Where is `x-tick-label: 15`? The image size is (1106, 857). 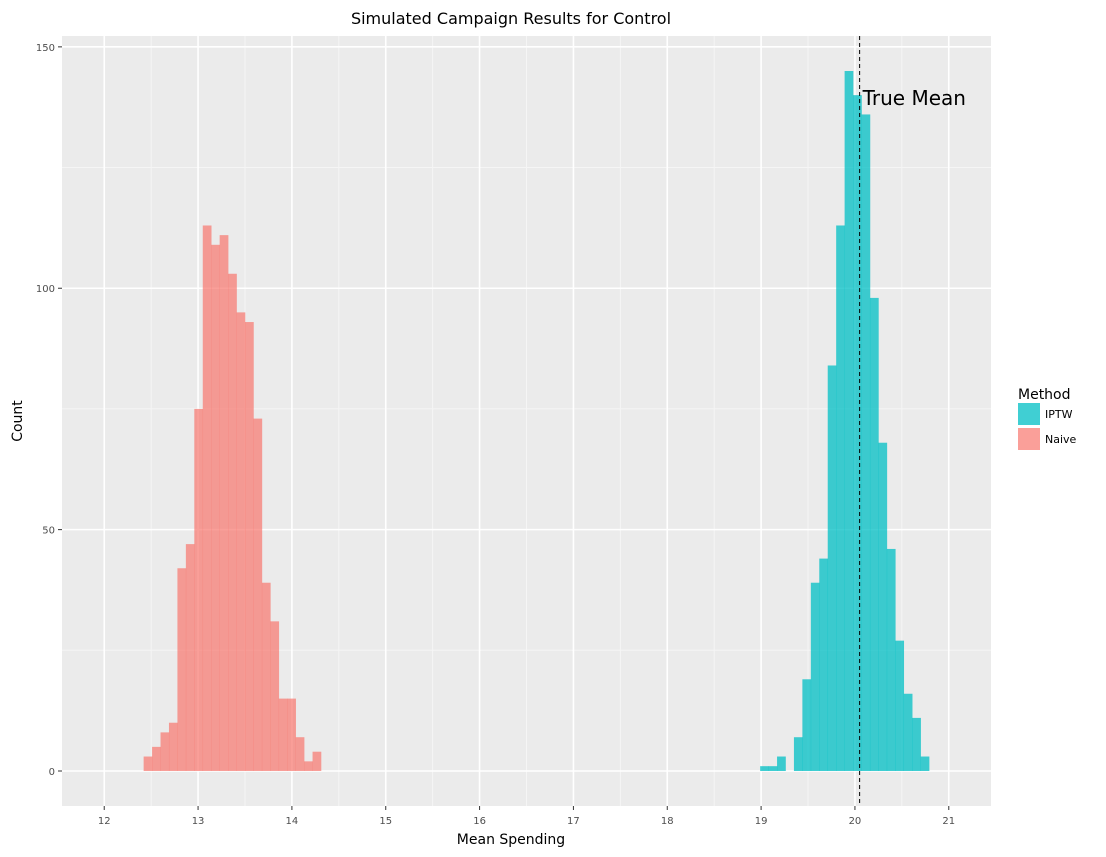
x-tick-label: 15 is located at coordinates (385, 821).